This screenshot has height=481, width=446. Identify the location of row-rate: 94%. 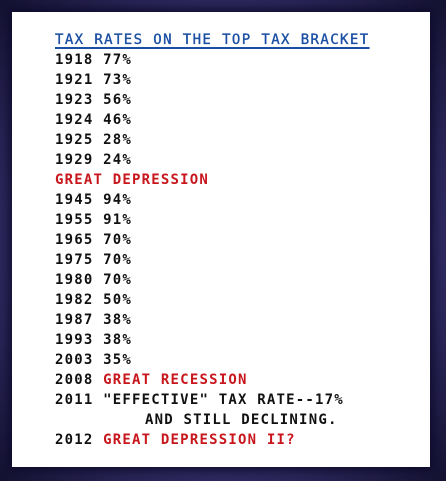
(118, 200).